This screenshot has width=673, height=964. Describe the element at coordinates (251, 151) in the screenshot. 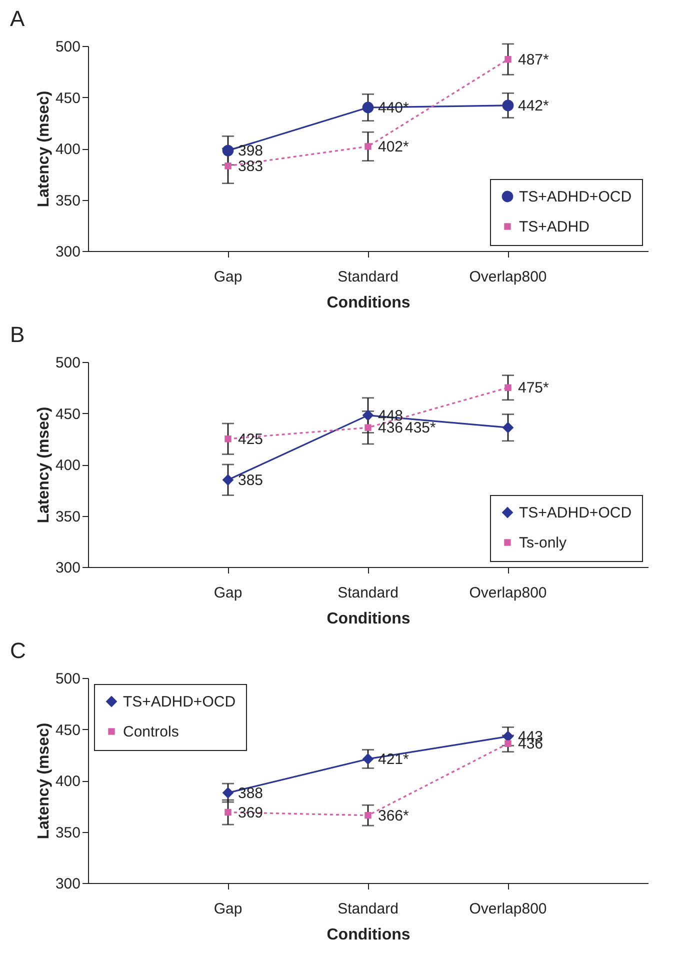

I see `data-label: 398` at that location.